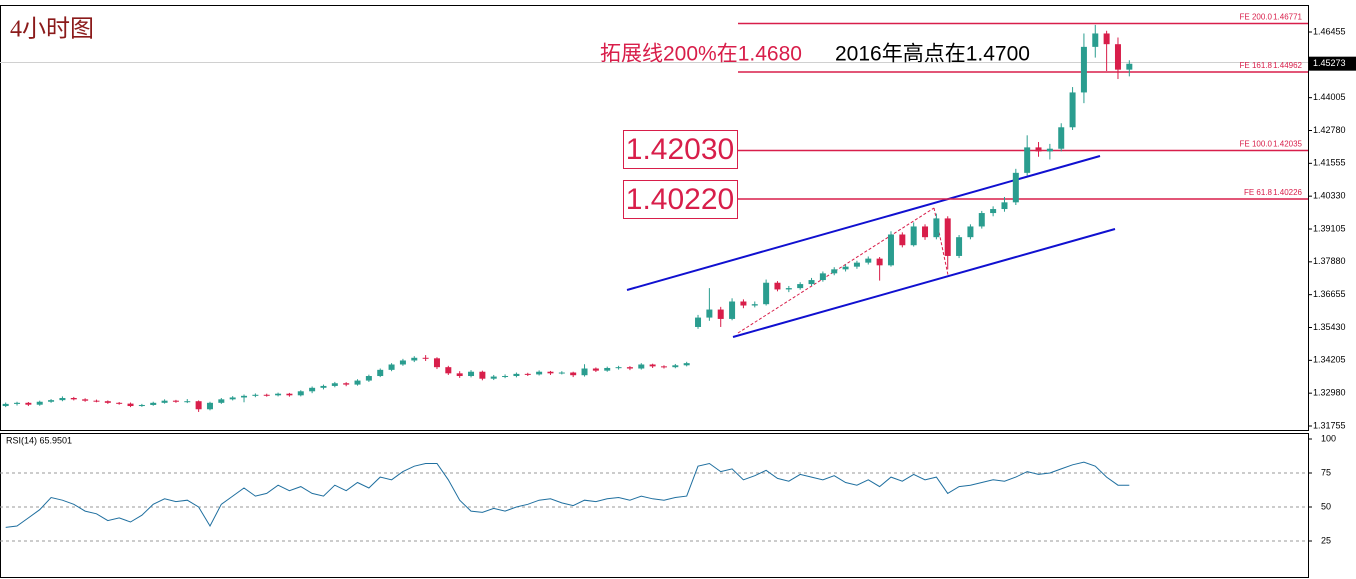 The width and height of the screenshot is (1356, 579). What do you see at coordinates (1326, 506) in the screenshot?
I see `y-tick-label: 50` at bounding box center [1326, 506].